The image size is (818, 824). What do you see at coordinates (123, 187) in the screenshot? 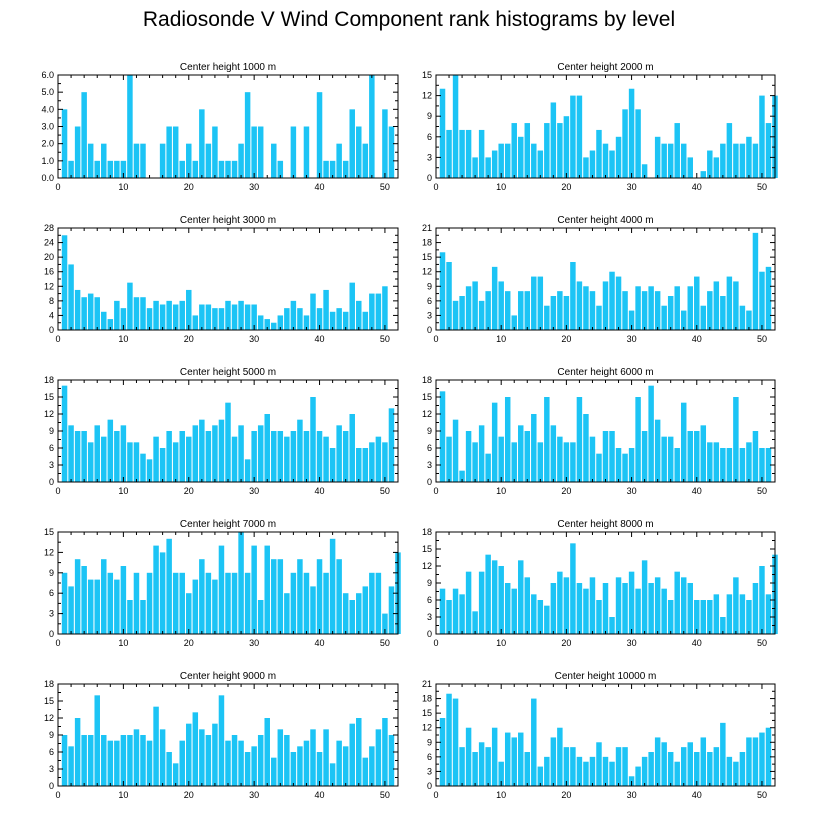
I see `panel-1-xtick-label-1: 10` at bounding box center [123, 187].